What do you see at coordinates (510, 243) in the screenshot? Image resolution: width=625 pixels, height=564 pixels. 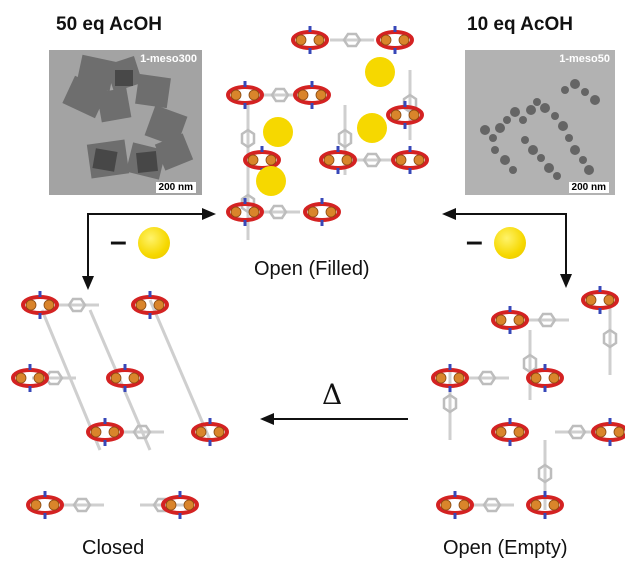 I see `guest-removed-icon-right` at bounding box center [510, 243].